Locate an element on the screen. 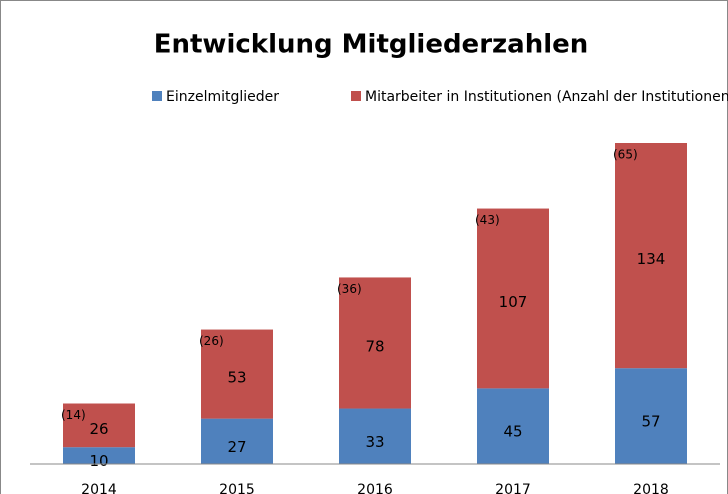 This screenshot has height=494, width=728. x-tick-label: 2014 is located at coordinates (99, 488).